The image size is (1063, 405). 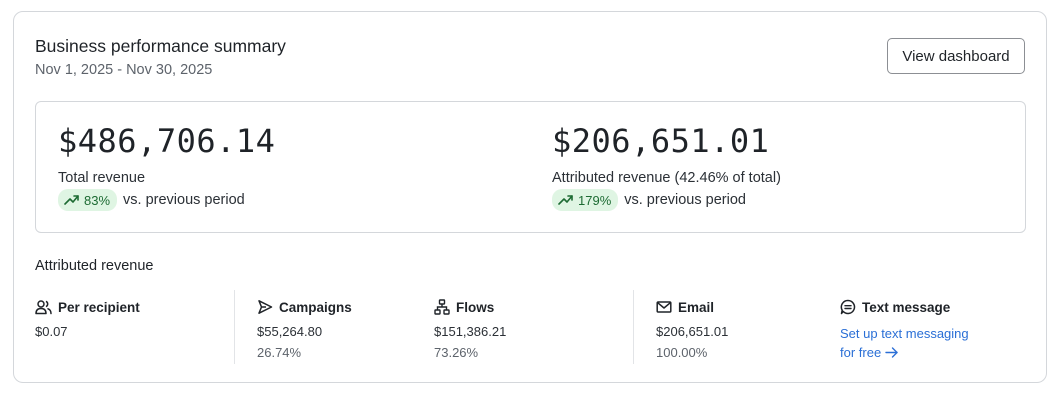 What do you see at coordinates (43, 307) in the screenshot?
I see `users-icon` at bounding box center [43, 307].